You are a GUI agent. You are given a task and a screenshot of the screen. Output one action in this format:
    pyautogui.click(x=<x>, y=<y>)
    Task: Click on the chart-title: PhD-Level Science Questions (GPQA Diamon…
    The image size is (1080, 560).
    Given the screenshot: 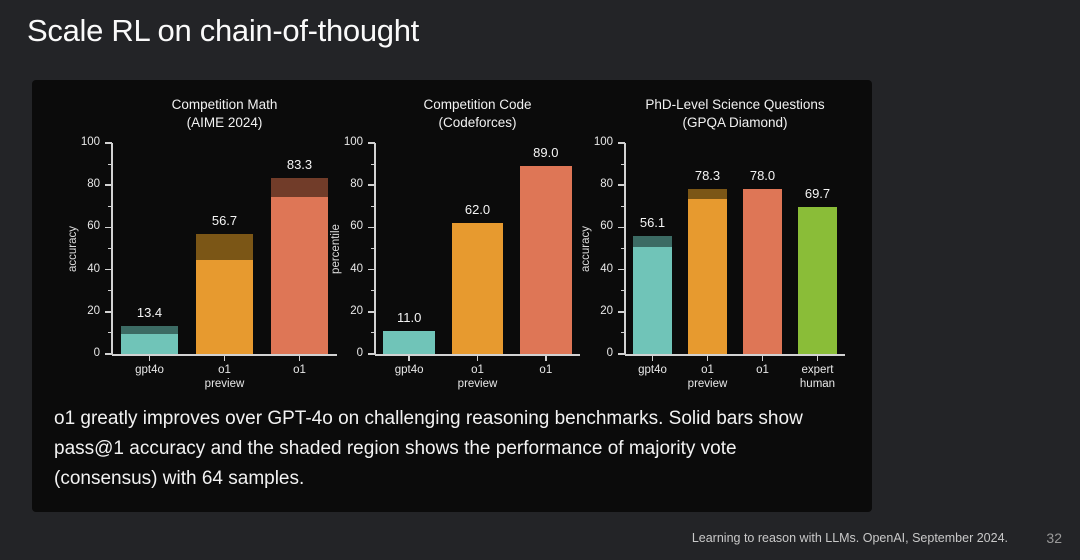 What is the action you would take?
    pyautogui.click(x=735, y=113)
    